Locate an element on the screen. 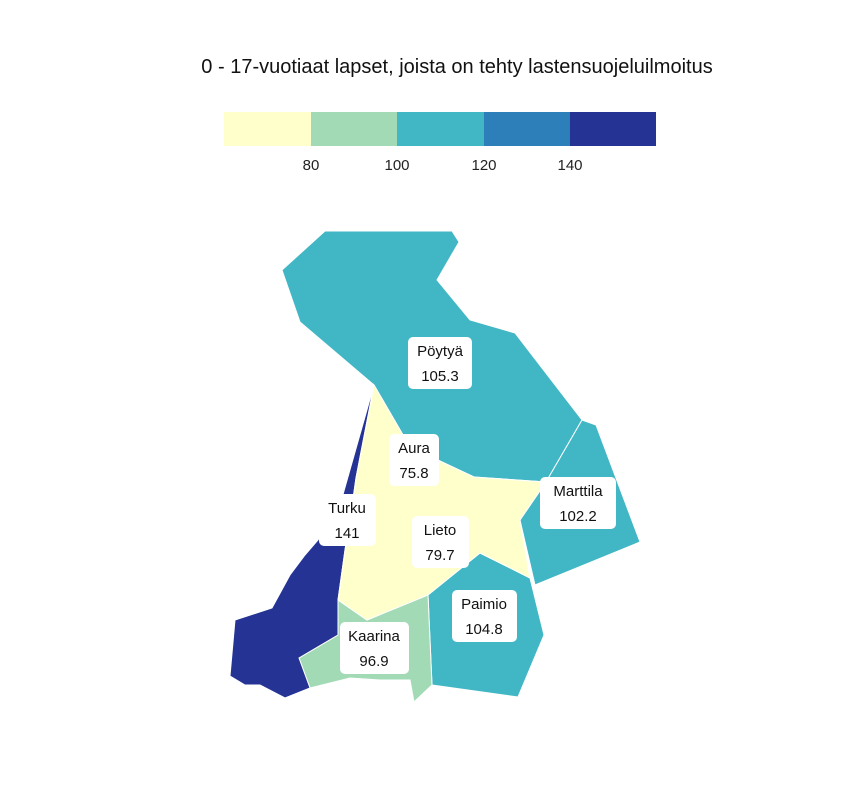 This screenshot has width=864, height=792. label-box-marttila is located at coordinates (578, 503).